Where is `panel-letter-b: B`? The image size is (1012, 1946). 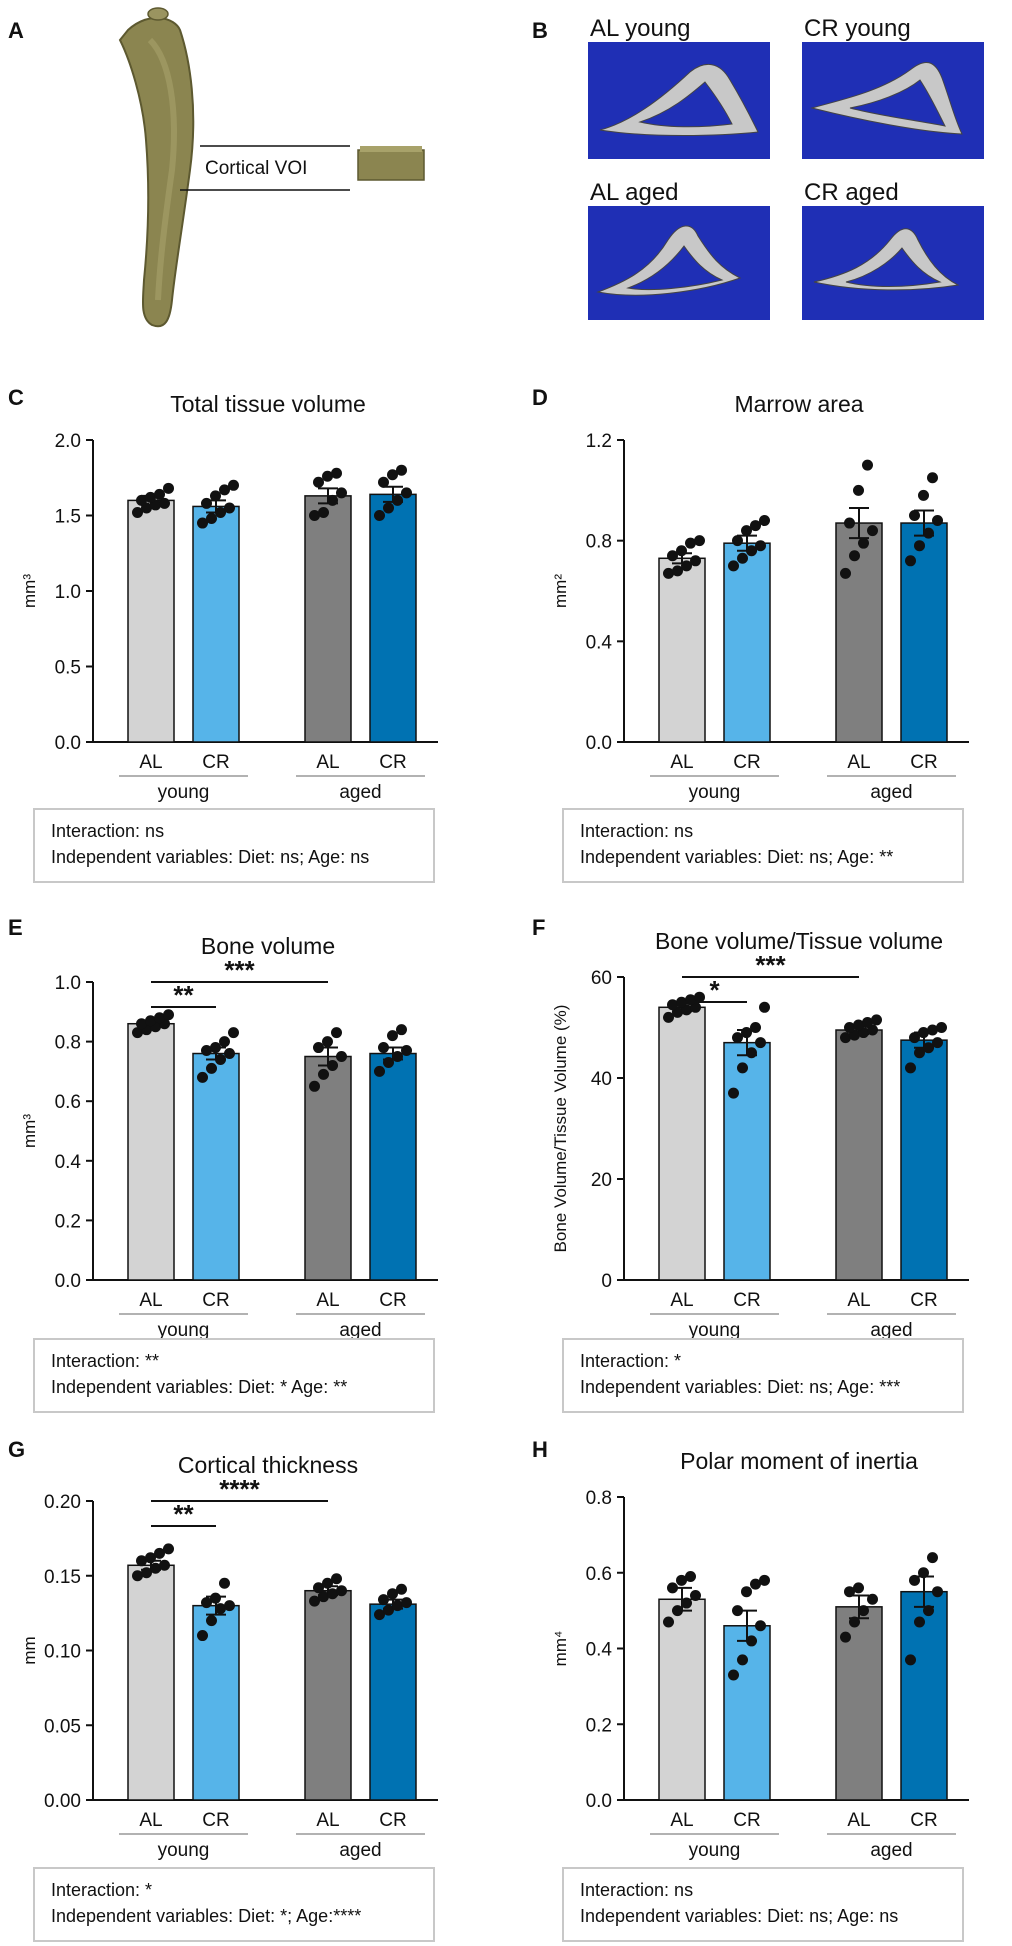
panel-letter-b: B is located at coordinates (540, 30).